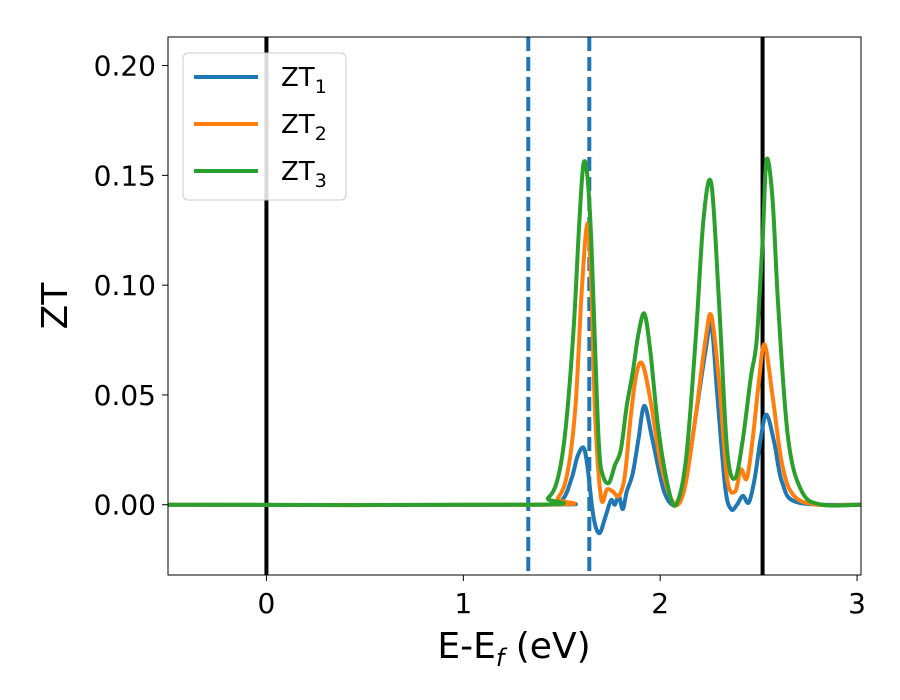 The width and height of the screenshot is (900, 700). What do you see at coordinates (513, 649) in the screenshot?
I see `x-axis-title: E-Ef (eV)` at bounding box center [513, 649].